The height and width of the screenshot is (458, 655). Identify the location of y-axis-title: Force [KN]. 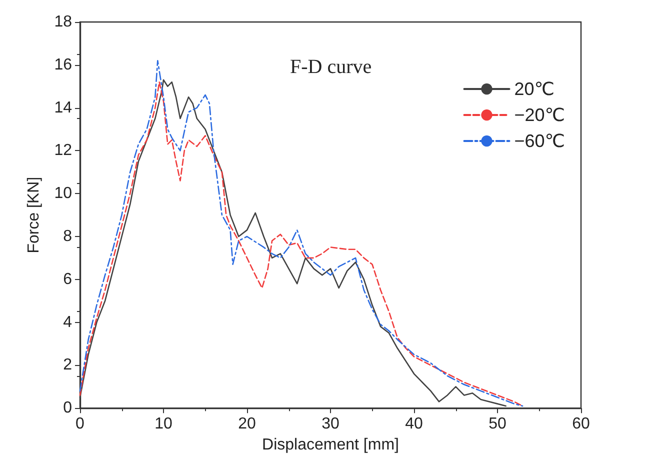
(34, 215).